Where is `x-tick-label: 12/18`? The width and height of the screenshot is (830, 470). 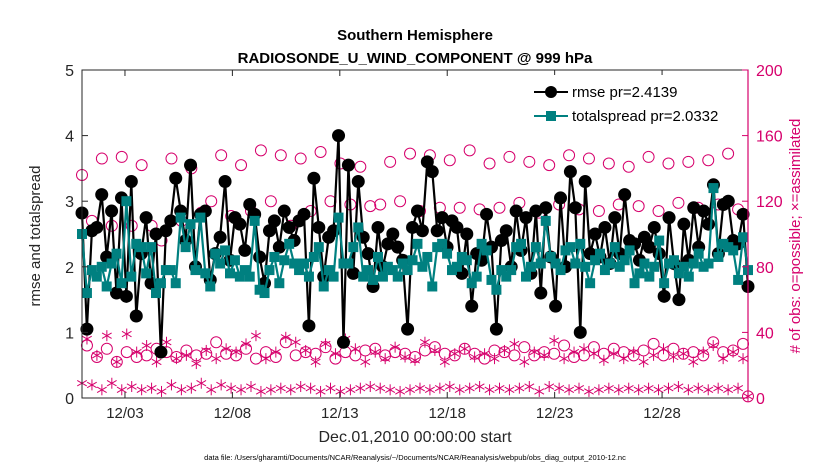
x-tick-label: 12/18 is located at coordinates (447, 413).